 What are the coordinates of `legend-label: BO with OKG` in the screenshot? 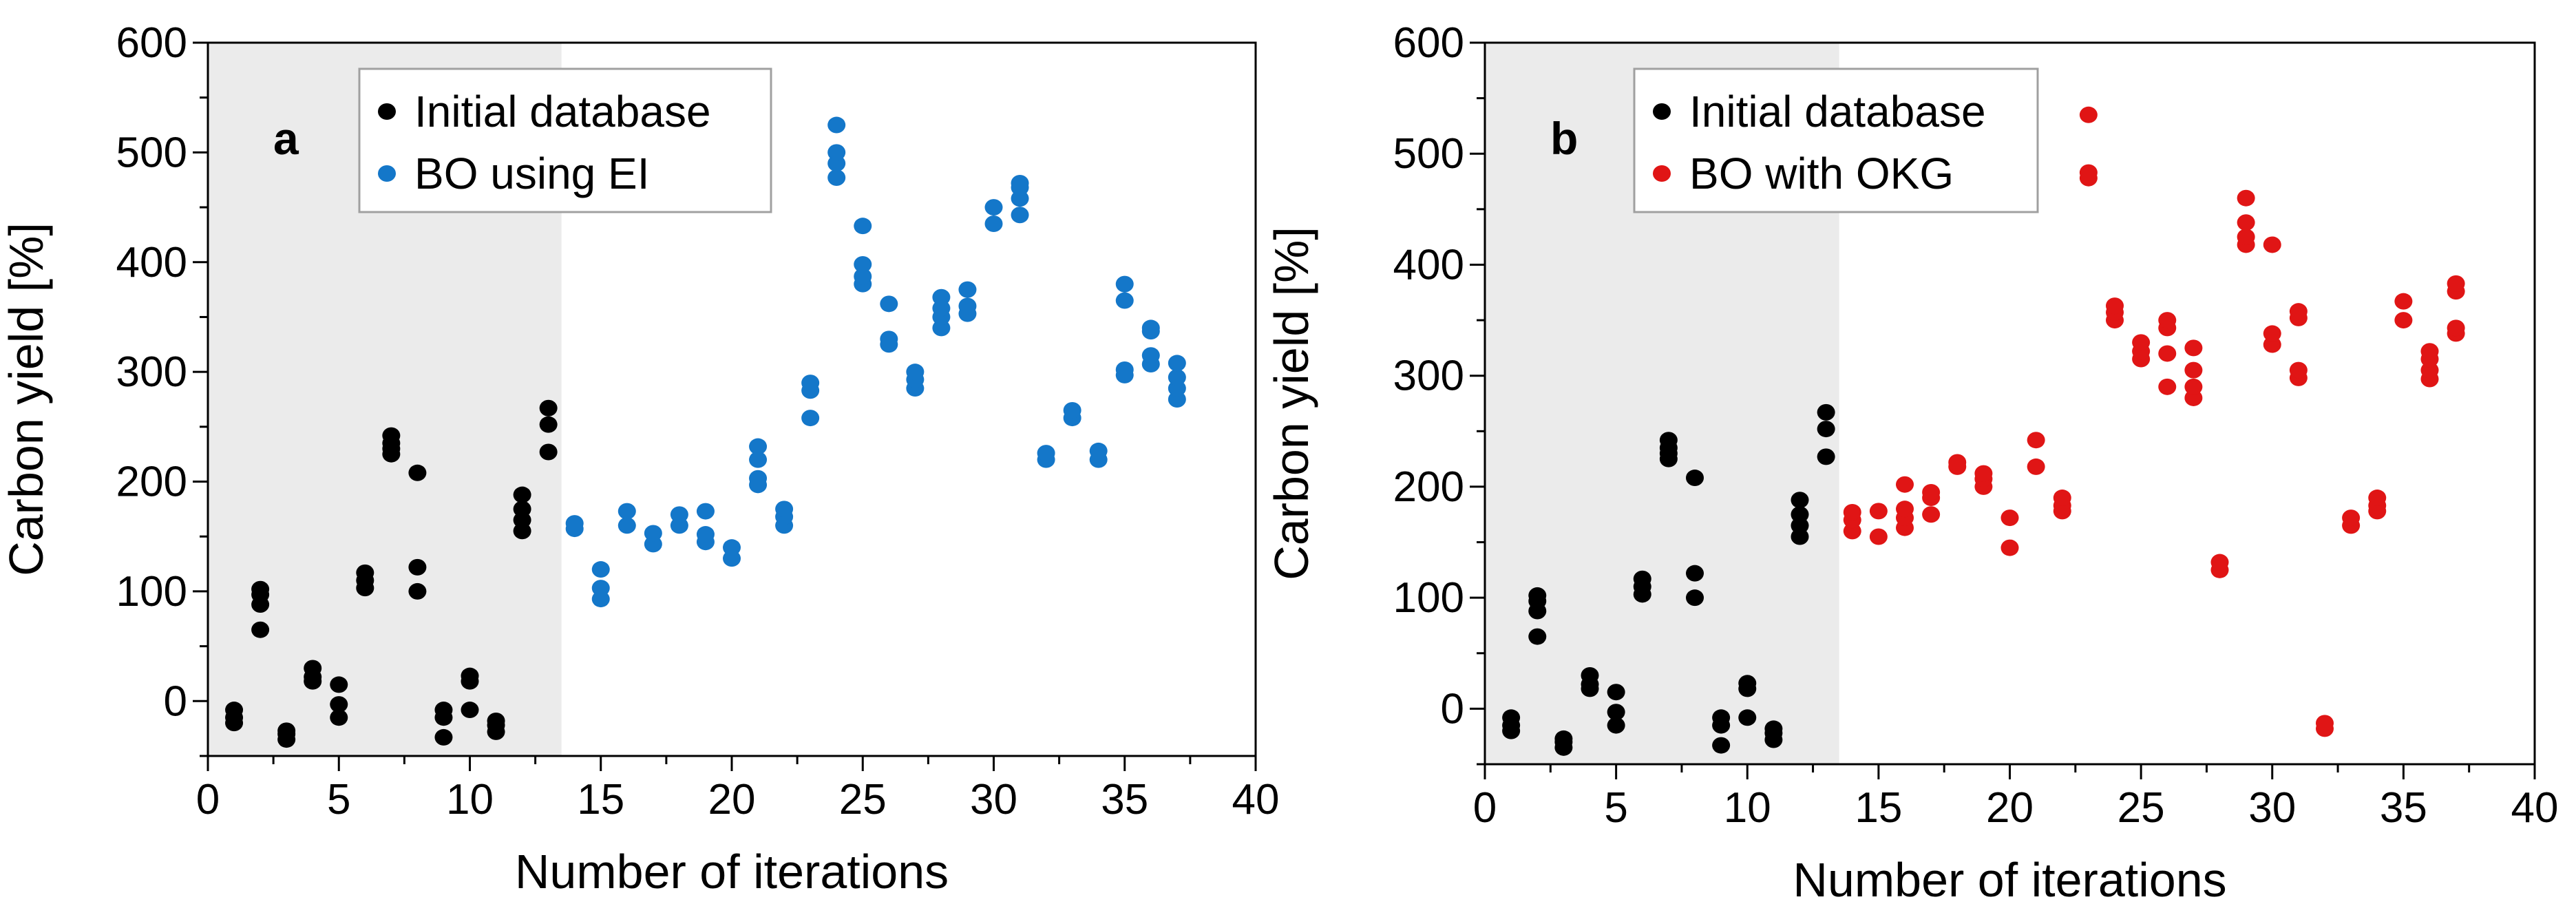 It's located at (1822, 173).